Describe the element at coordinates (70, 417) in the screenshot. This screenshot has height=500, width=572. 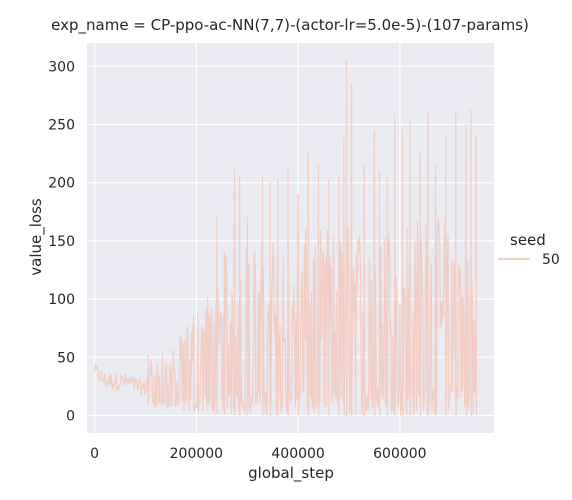
I see `y-tick-label: 0` at that location.